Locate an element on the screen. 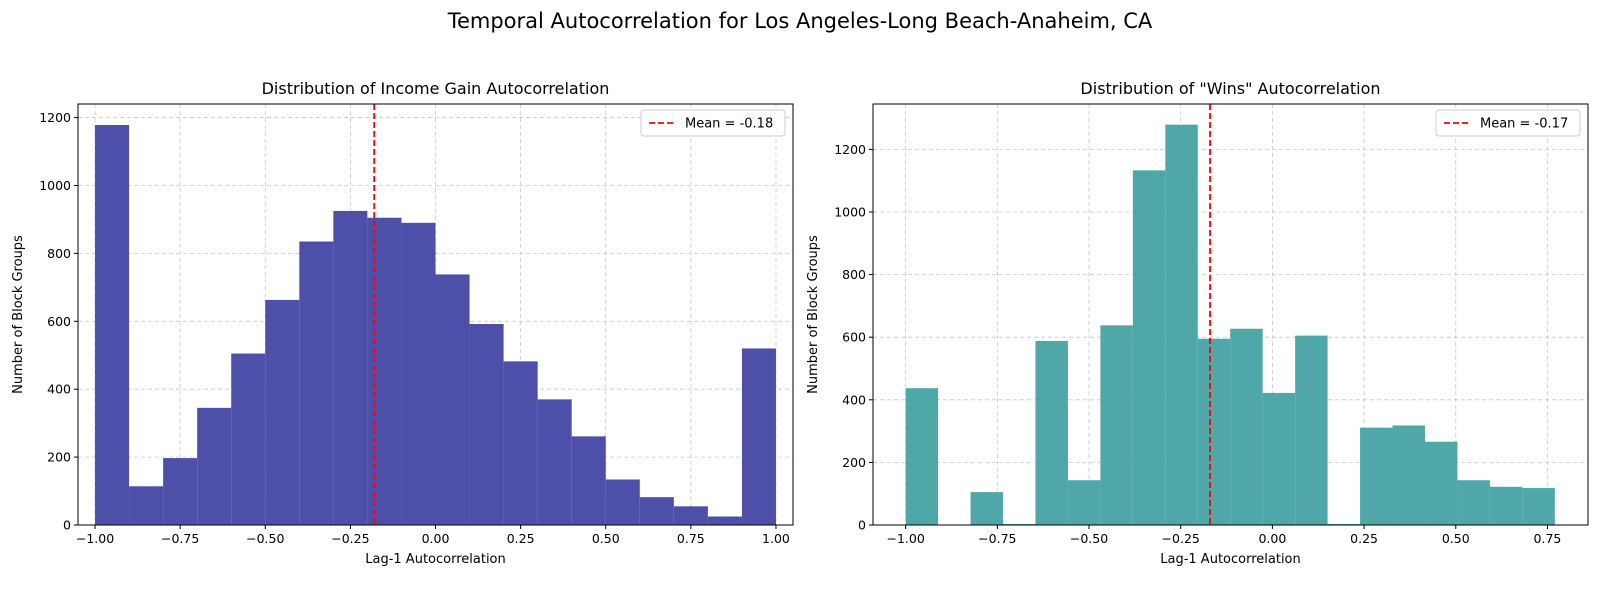 The height and width of the screenshot is (600, 1600). x-tick-label: 1.00 is located at coordinates (776, 538).